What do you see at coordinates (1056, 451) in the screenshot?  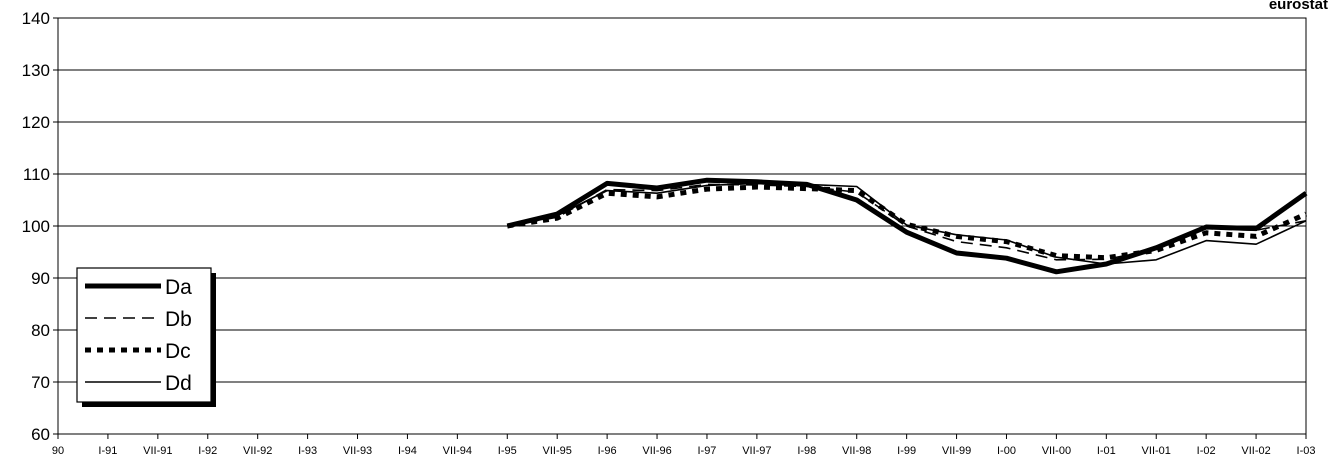 I see `x-tick-label: VII-00` at bounding box center [1056, 451].